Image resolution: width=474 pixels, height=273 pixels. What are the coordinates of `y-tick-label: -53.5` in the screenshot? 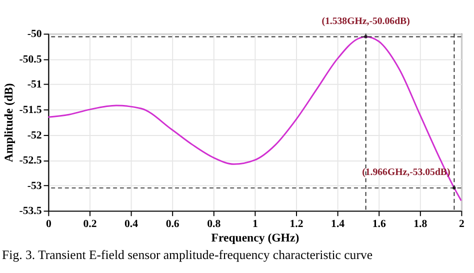 It's located at (30, 211).